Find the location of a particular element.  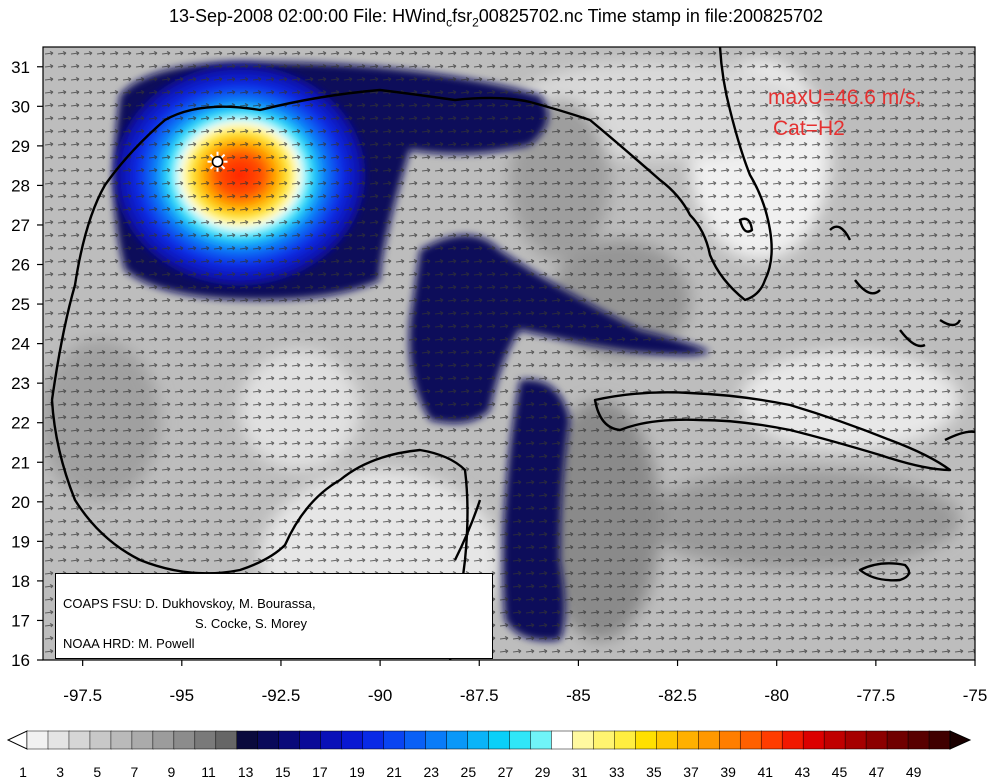

colorbar-label: 39 is located at coordinates (728, 772).